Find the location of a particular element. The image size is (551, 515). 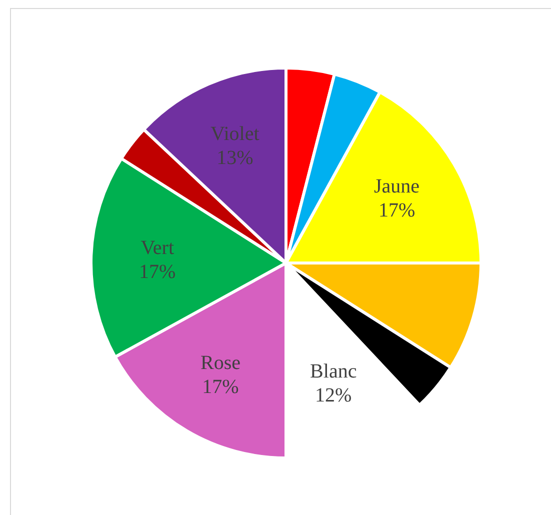

data-label: 12% is located at coordinates (333, 395).